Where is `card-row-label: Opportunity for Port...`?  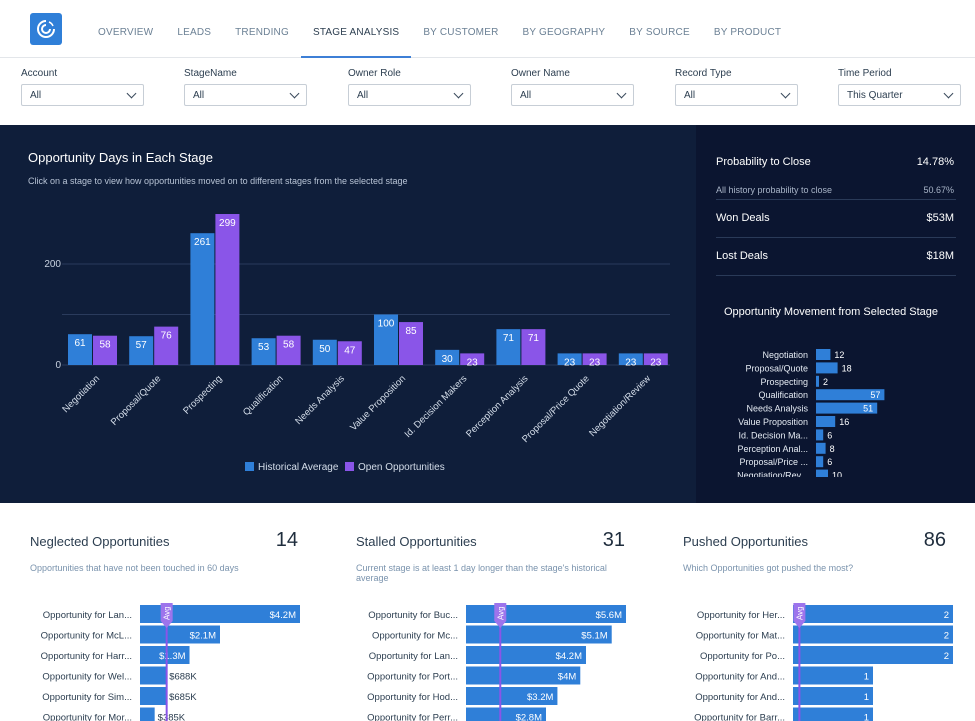
card-row-label: Opportunity for Port... is located at coordinates (412, 677).